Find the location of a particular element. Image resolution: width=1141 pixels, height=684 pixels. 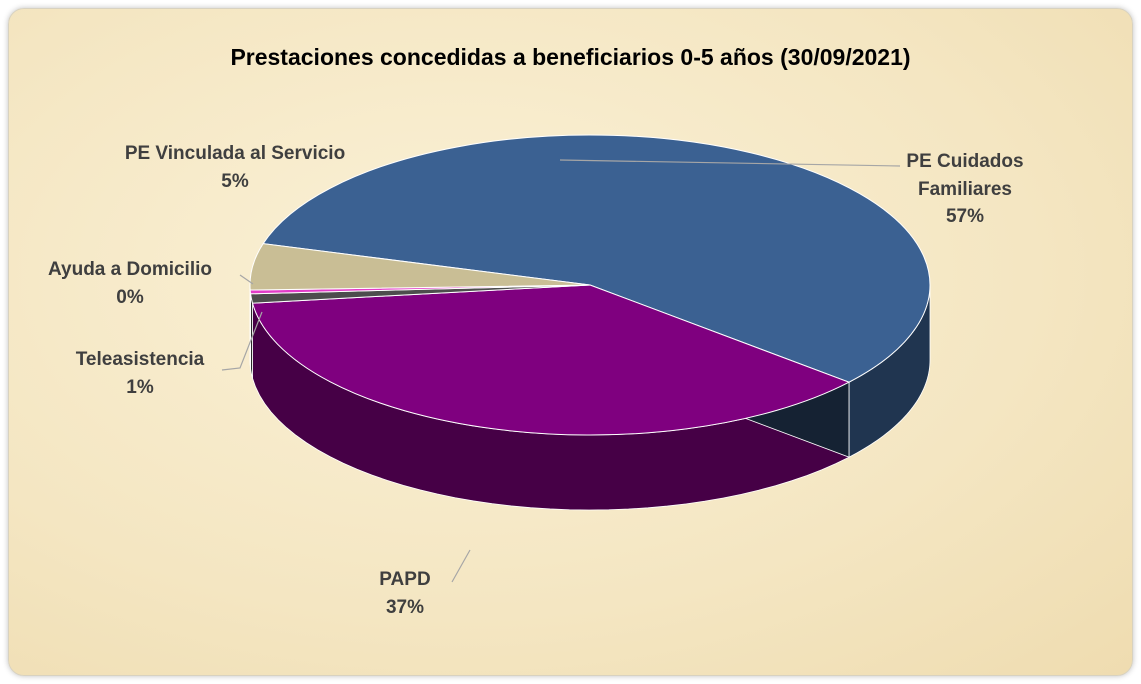

category-name: Teleasistencia is located at coordinates (140, 359).